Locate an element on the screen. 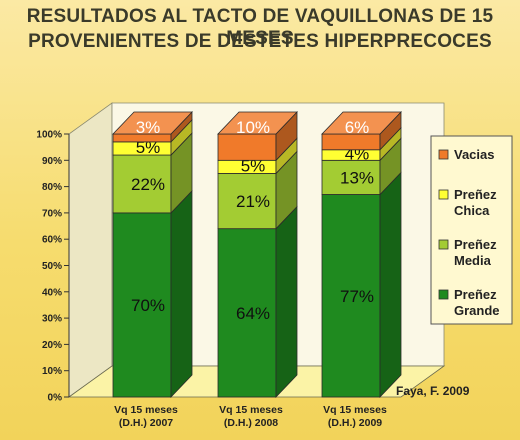  legend-entry-label: Media is located at coordinates (473, 260).